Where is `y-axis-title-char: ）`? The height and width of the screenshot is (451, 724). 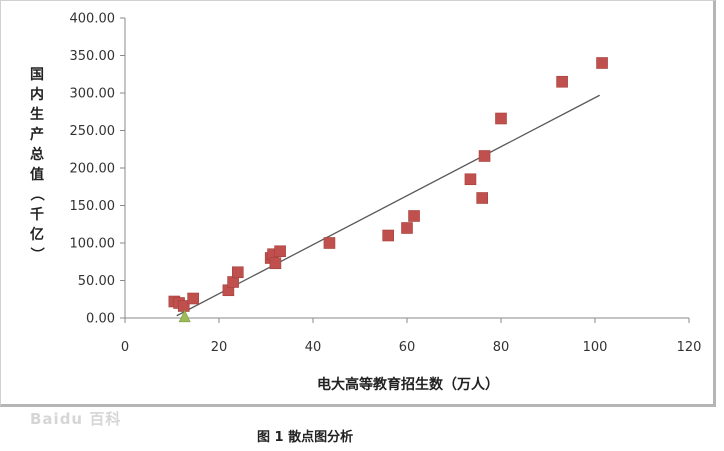
y-axis-title-char: ） is located at coordinates (36, 254).